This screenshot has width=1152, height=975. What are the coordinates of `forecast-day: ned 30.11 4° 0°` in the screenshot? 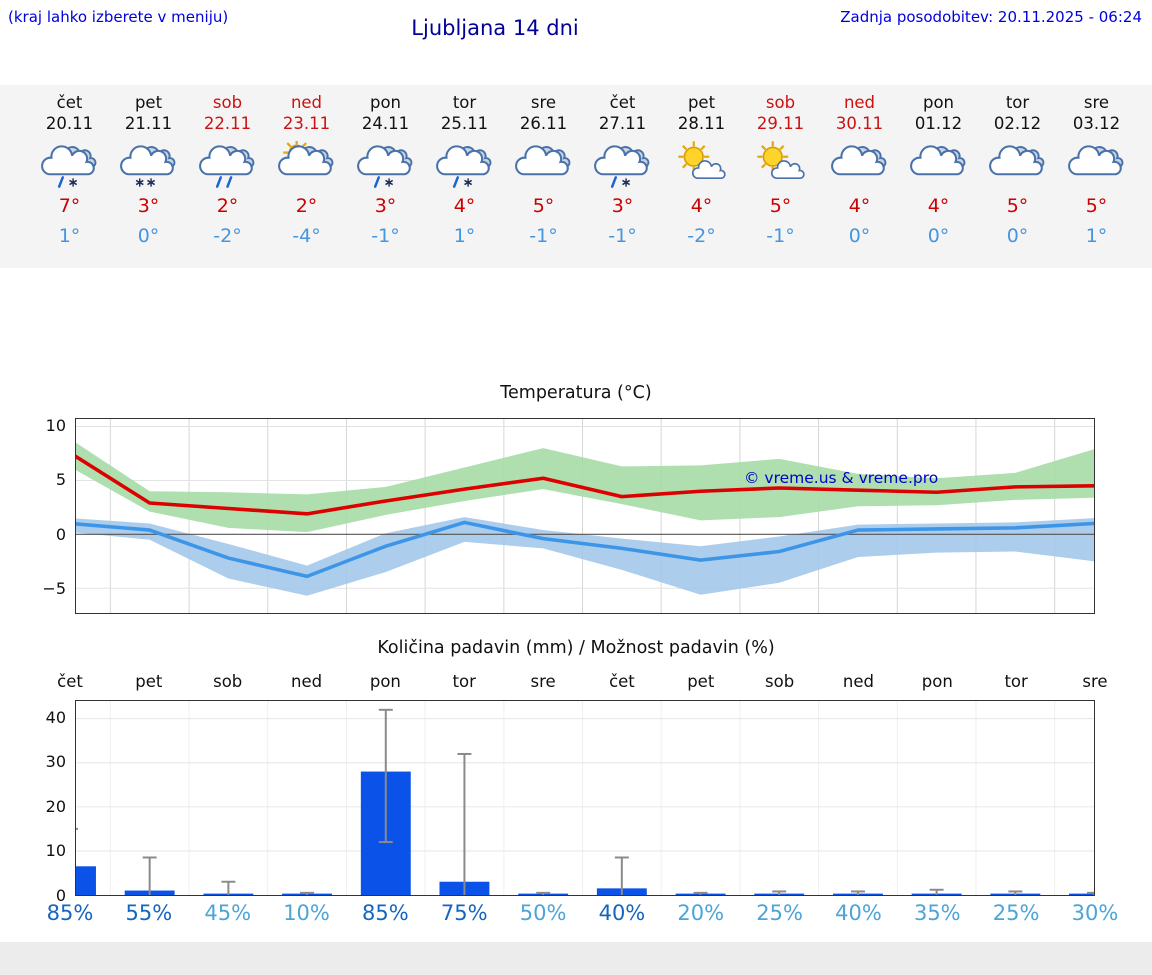 It's located at (859, 179).